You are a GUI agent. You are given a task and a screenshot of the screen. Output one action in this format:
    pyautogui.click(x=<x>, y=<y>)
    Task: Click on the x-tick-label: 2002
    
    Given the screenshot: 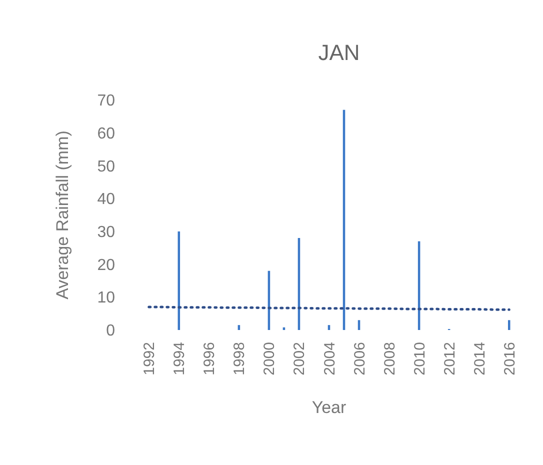 What is the action you would take?
    pyautogui.click(x=299, y=359)
    